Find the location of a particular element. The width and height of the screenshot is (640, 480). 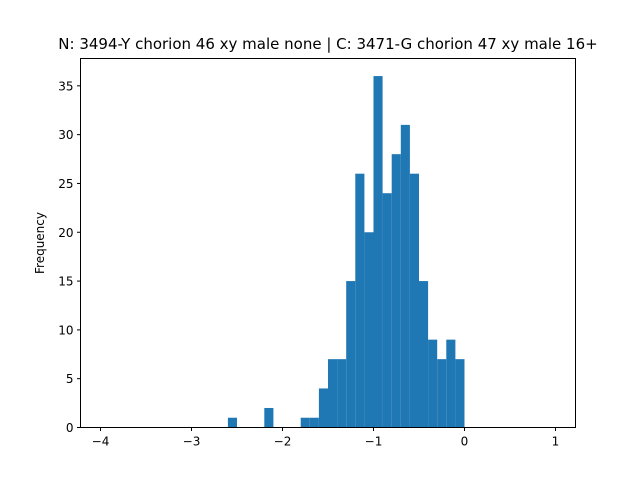

x-tick-label: −2 is located at coordinates (283, 442).